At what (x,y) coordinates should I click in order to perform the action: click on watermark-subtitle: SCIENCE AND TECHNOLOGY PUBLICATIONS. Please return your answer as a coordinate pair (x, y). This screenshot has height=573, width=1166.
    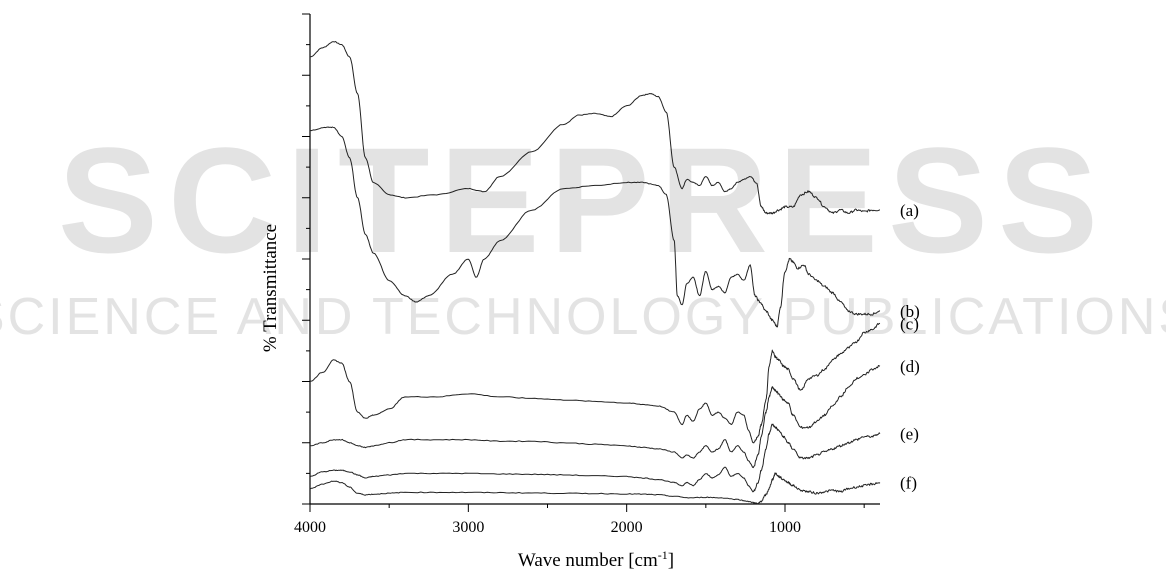
    Looking at the image, I should click on (583, 317).